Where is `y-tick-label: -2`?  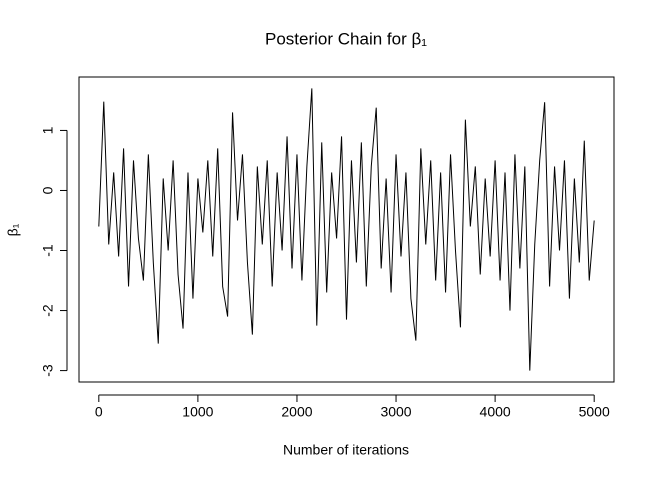
y-tick-label: -2 is located at coordinates (48, 310).